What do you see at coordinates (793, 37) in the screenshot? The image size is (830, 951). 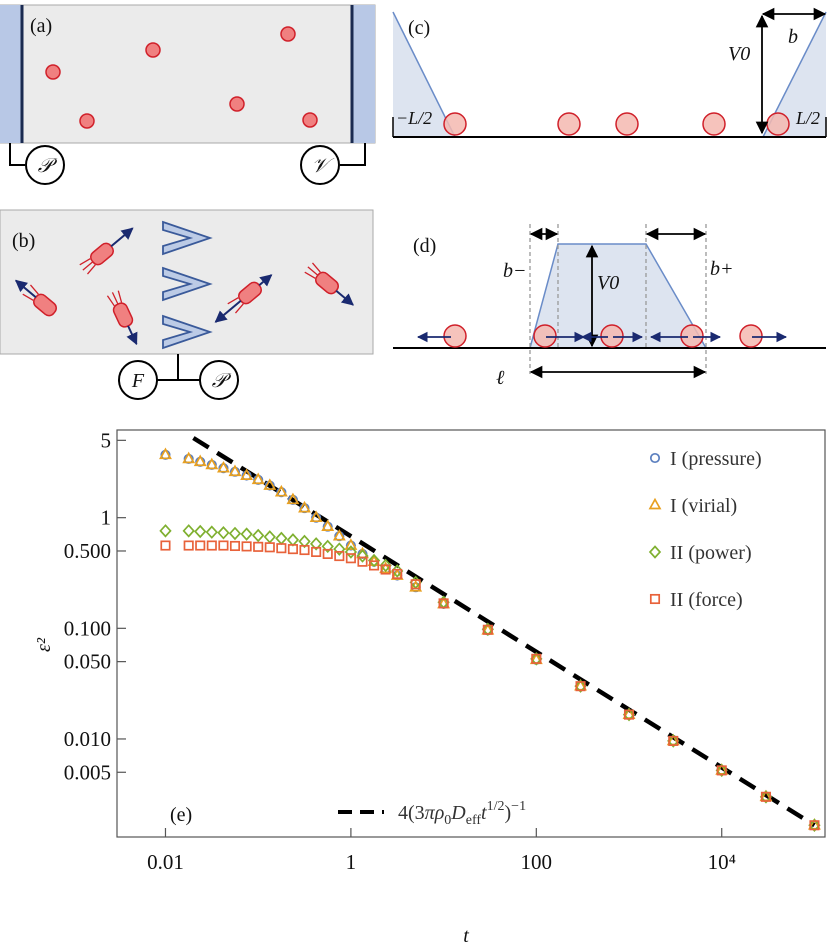 I see `c-width-label: b` at bounding box center [793, 37].